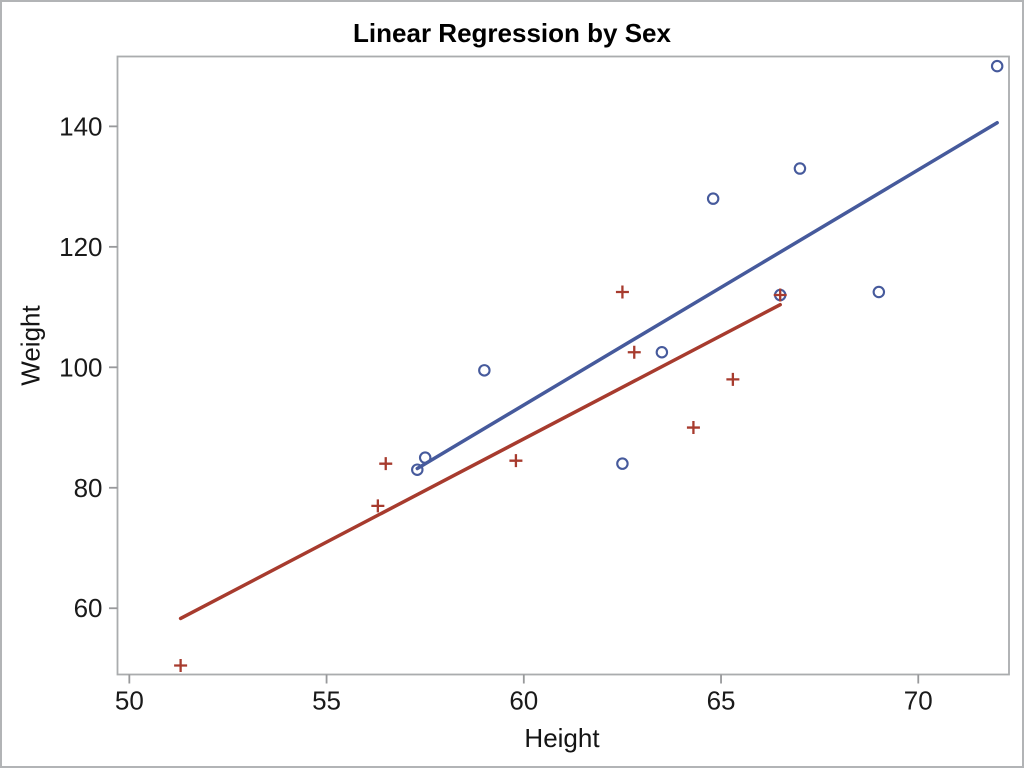 The width and height of the screenshot is (1024, 770). Describe the element at coordinates (562, 738) in the screenshot. I see `x-axis-label: Height` at that location.